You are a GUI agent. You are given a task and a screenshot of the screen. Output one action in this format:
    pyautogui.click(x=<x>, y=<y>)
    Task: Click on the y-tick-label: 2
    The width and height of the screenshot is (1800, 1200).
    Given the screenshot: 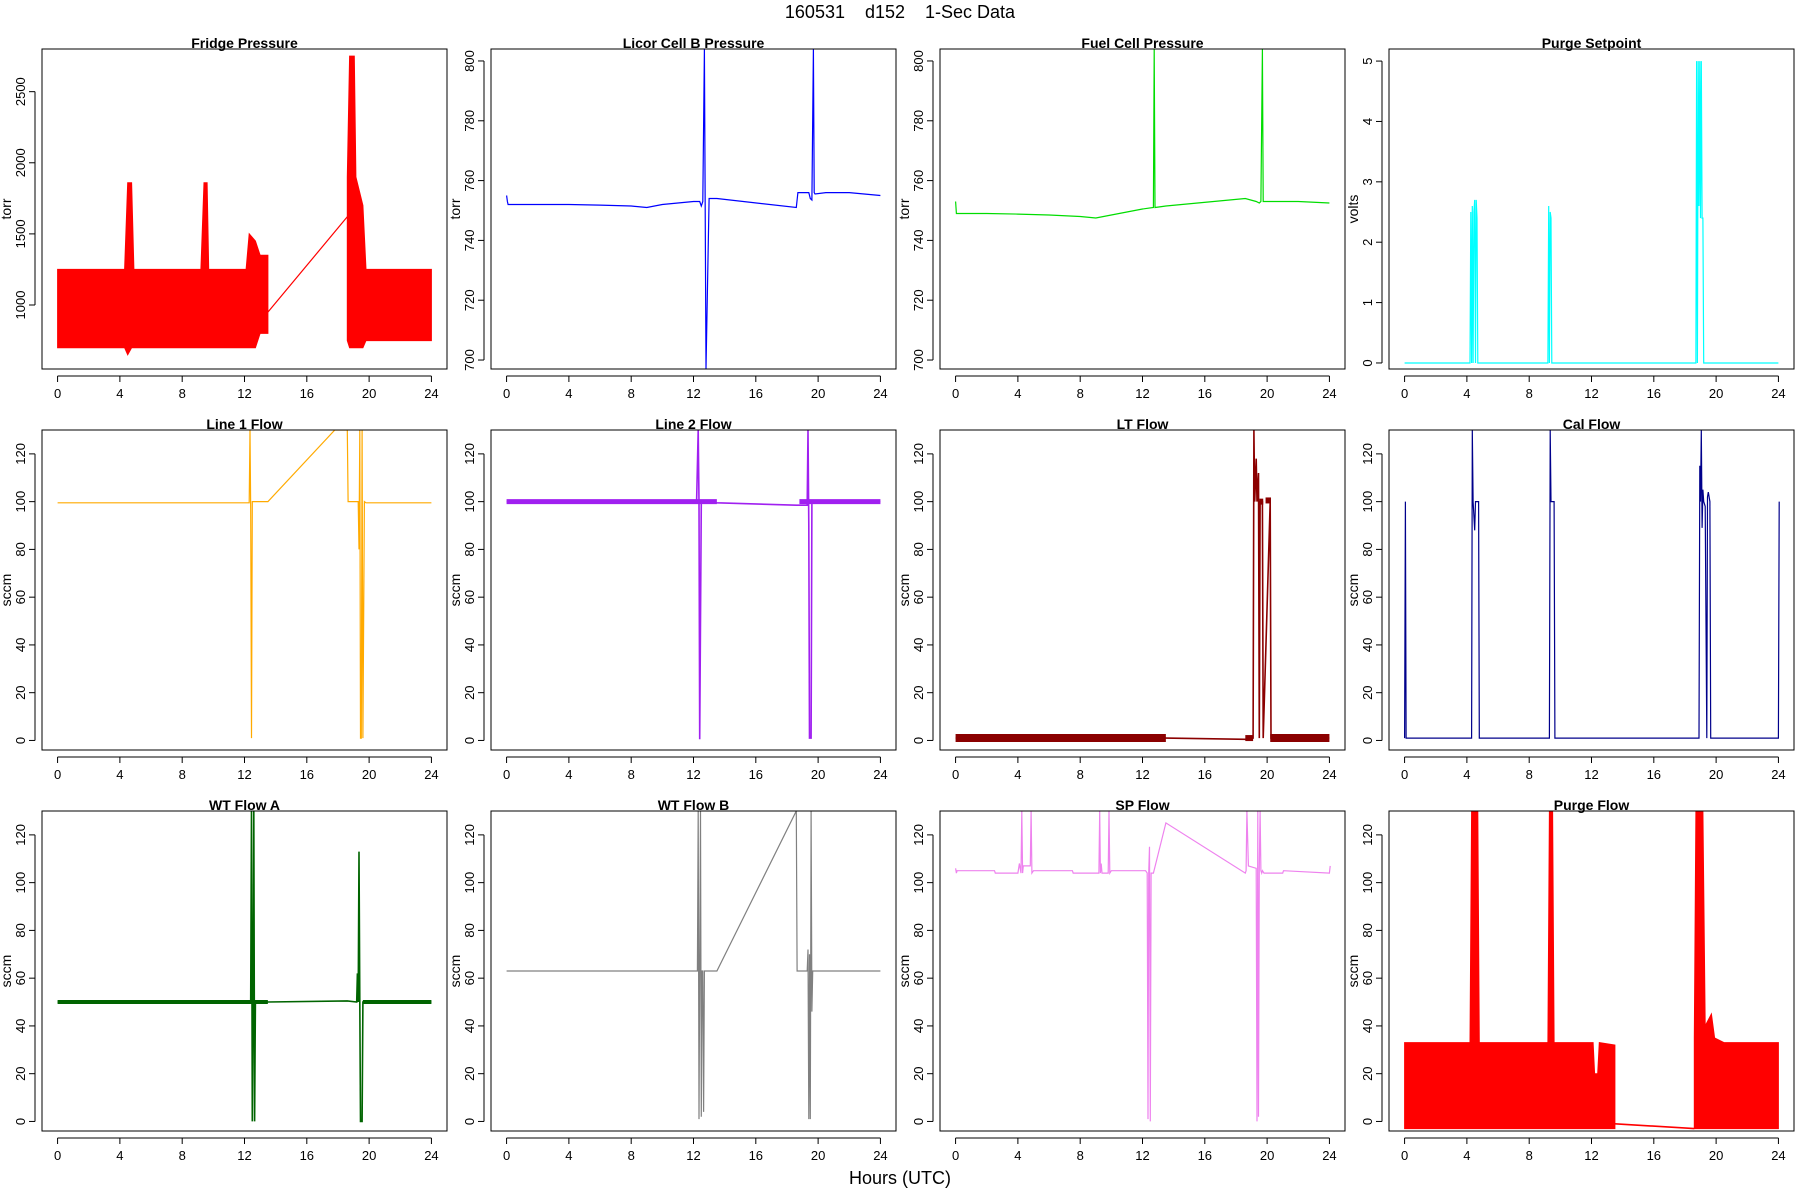 What is the action you would take?
    pyautogui.click(x=1367, y=242)
    